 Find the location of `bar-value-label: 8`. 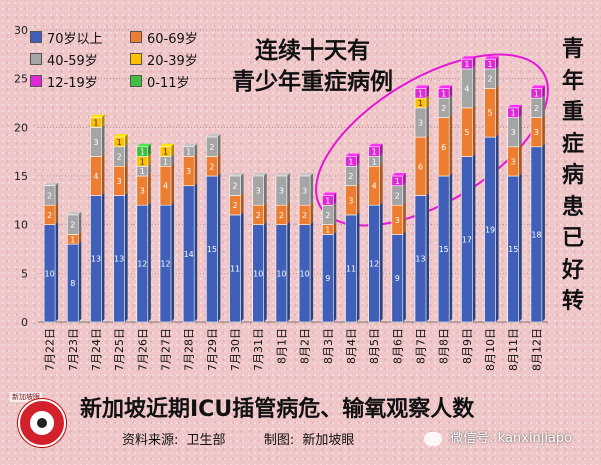

bar-value-label: 8 is located at coordinates (72, 283).